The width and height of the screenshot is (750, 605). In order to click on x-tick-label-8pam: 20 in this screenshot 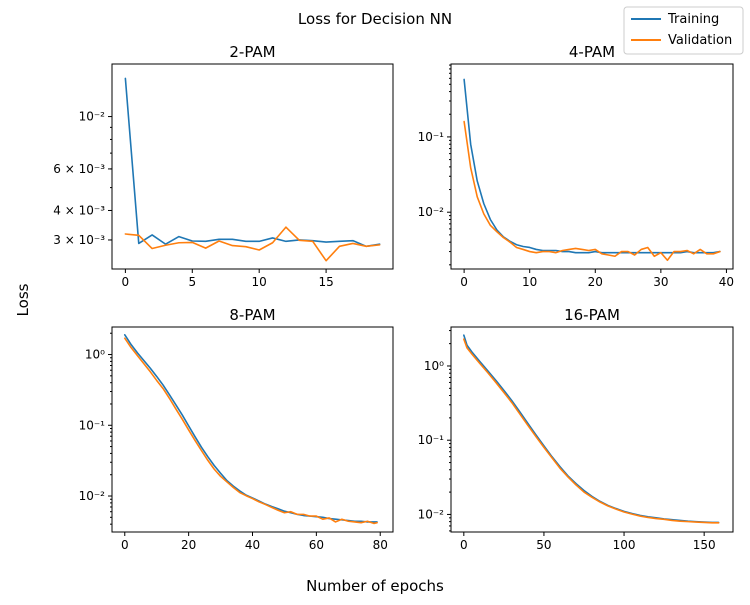, I will do `click(188, 545)`.